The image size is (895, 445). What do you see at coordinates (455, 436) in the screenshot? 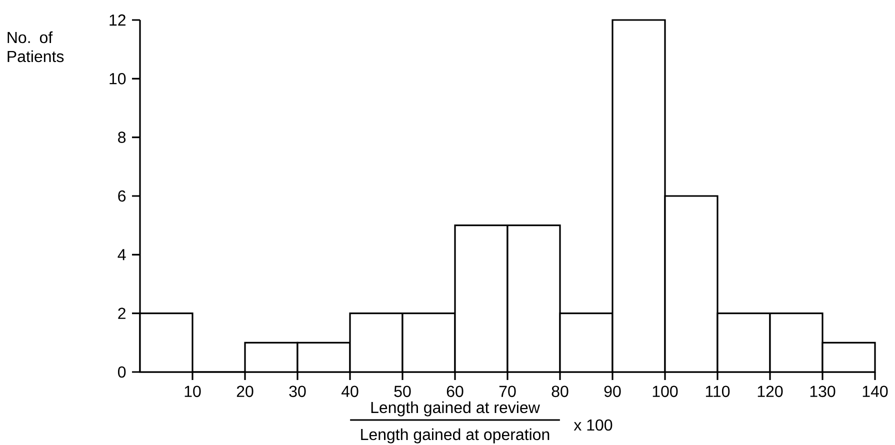
I see `text: Length gained at operation` at bounding box center [455, 436].